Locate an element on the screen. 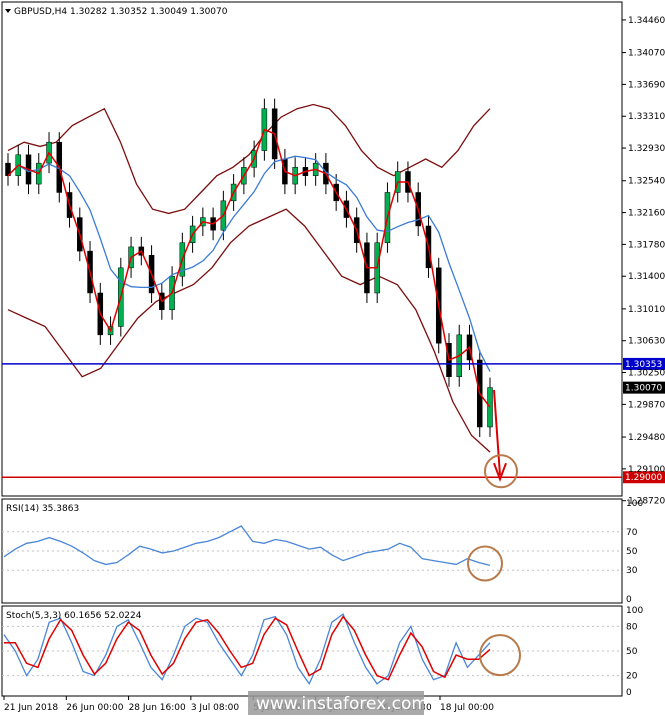 This screenshot has width=665, height=719. price-tick-label: 1.29100 is located at coordinates (646, 470).